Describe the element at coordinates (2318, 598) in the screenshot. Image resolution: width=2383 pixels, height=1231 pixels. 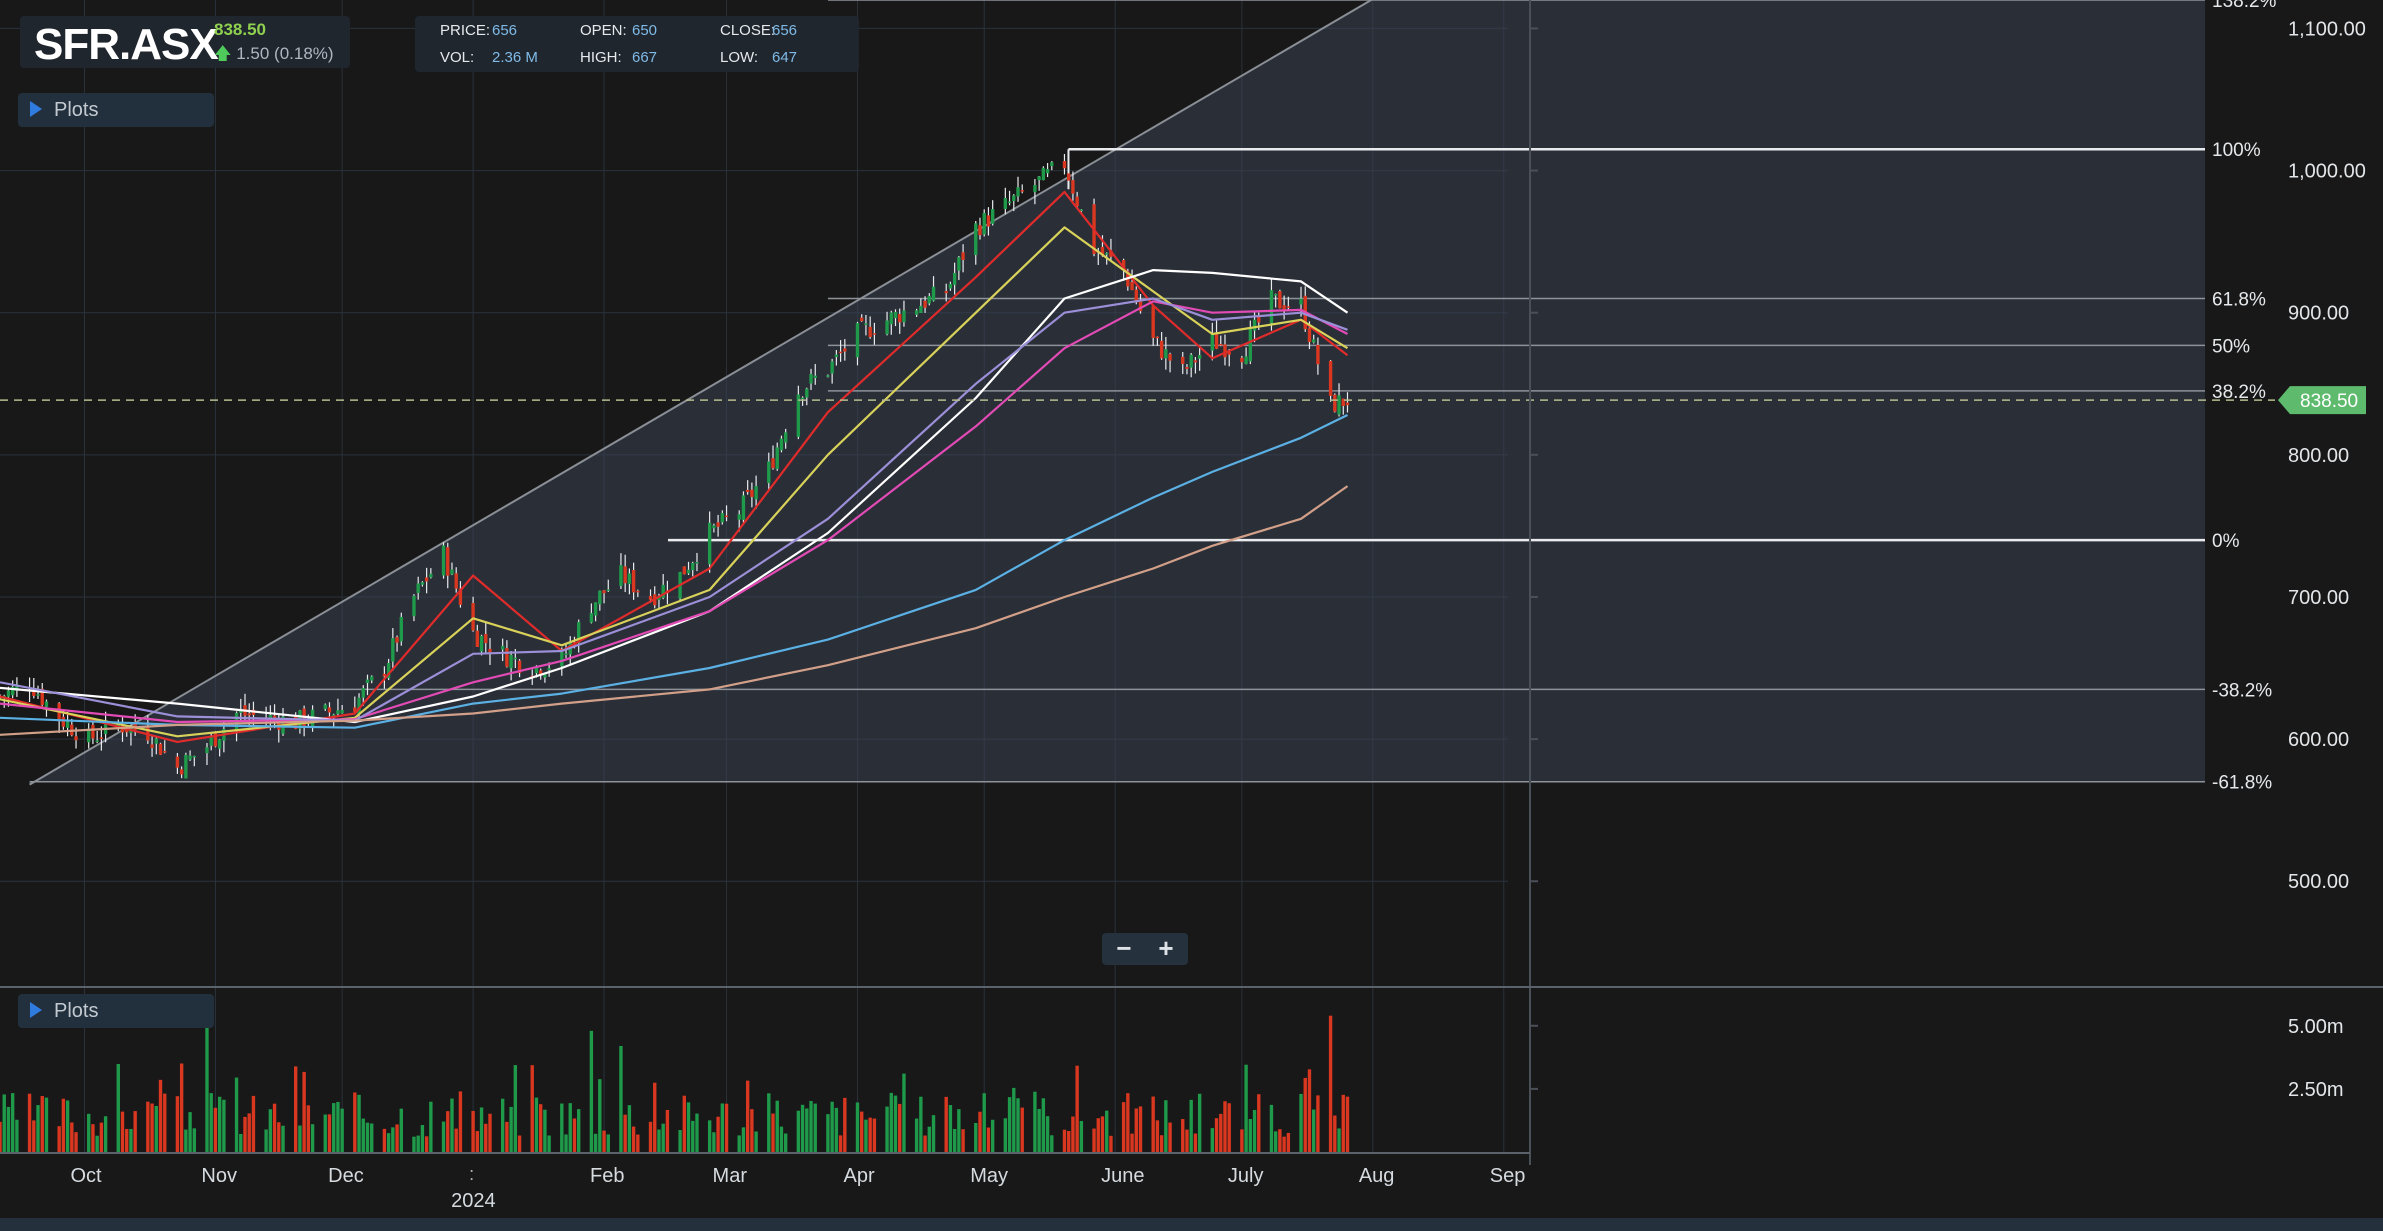
I see `price-axis-label: 700.00` at that location.